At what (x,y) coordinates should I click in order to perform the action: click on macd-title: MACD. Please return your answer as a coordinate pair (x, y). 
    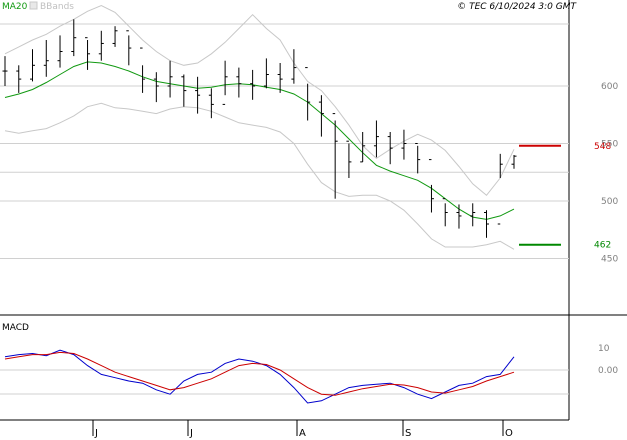
    Looking at the image, I should click on (15, 328).